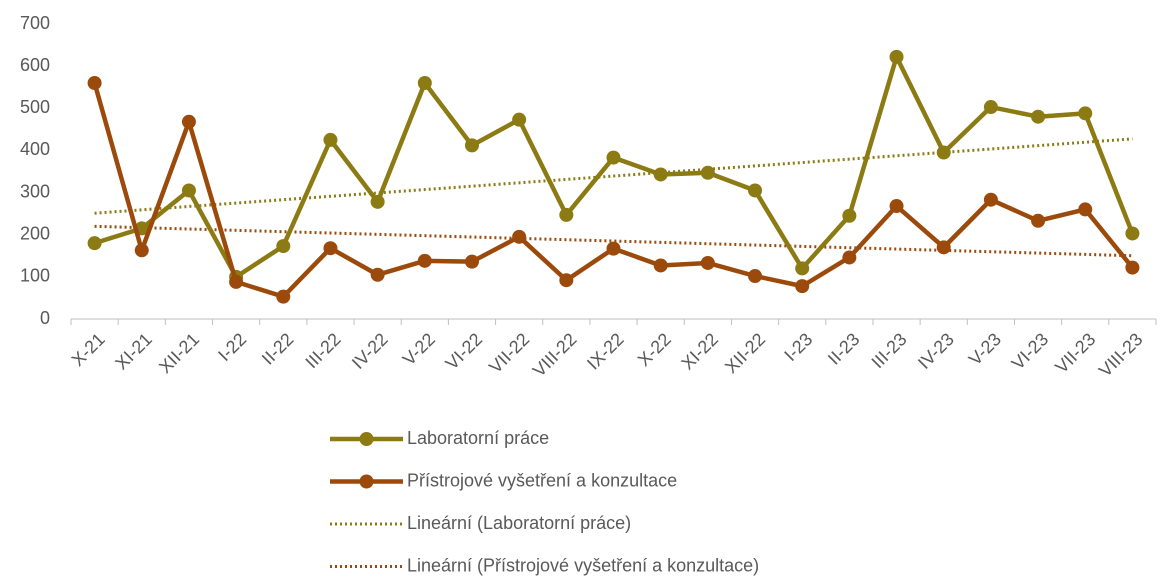 The image size is (1168, 586). I want to click on x-tick-label: I-22, so click(232, 347).